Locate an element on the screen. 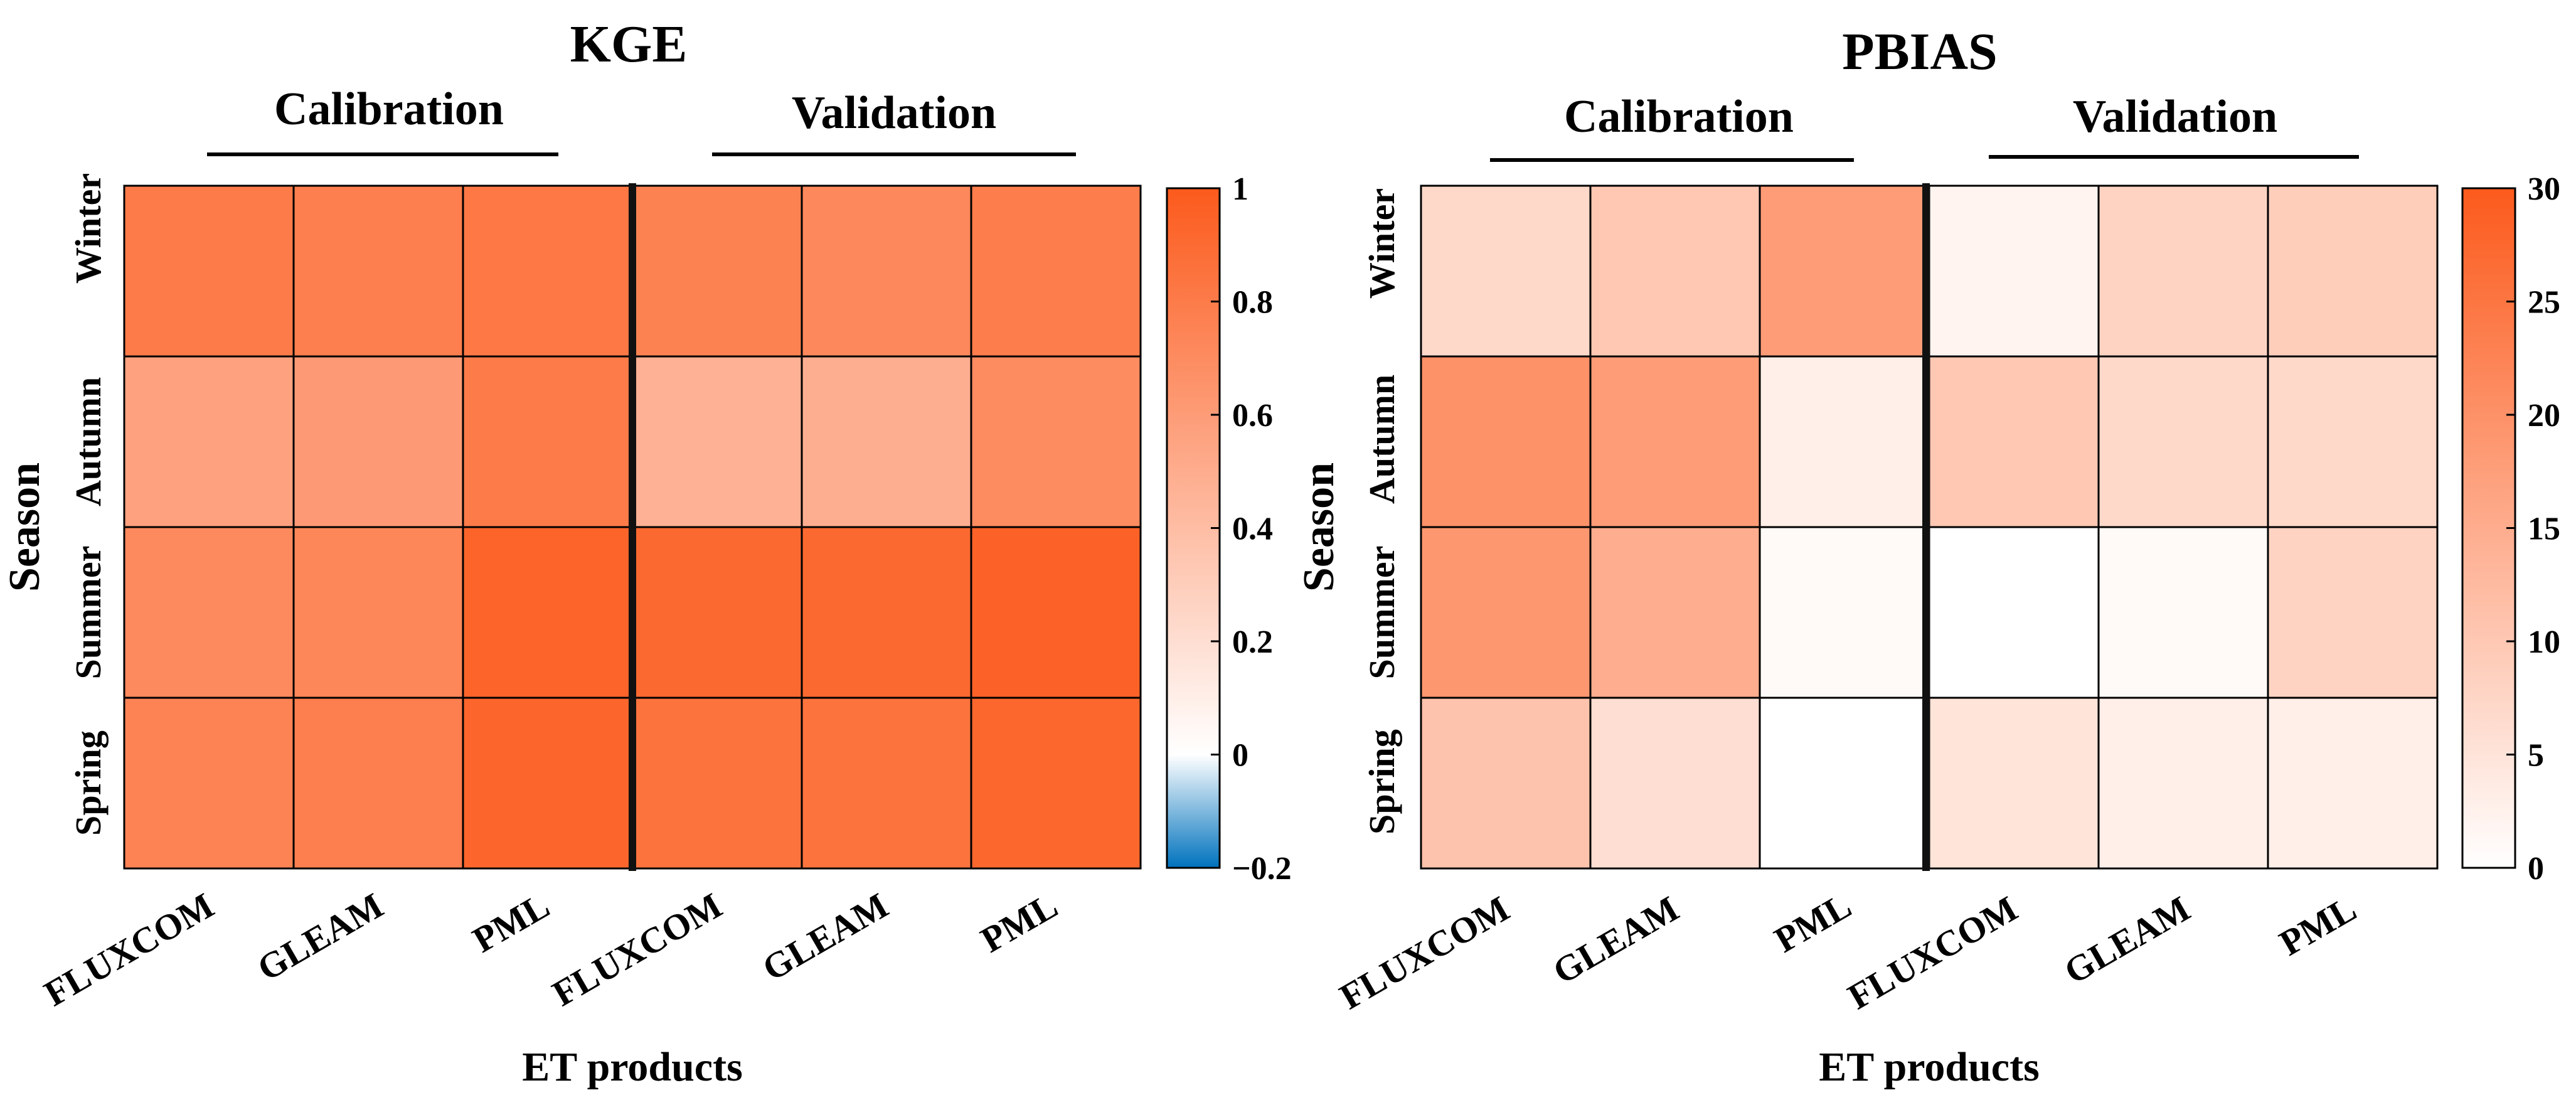 The image size is (2576, 1100). kge-colorbar-tick-label: 0.6 is located at coordinates (1252, 416).